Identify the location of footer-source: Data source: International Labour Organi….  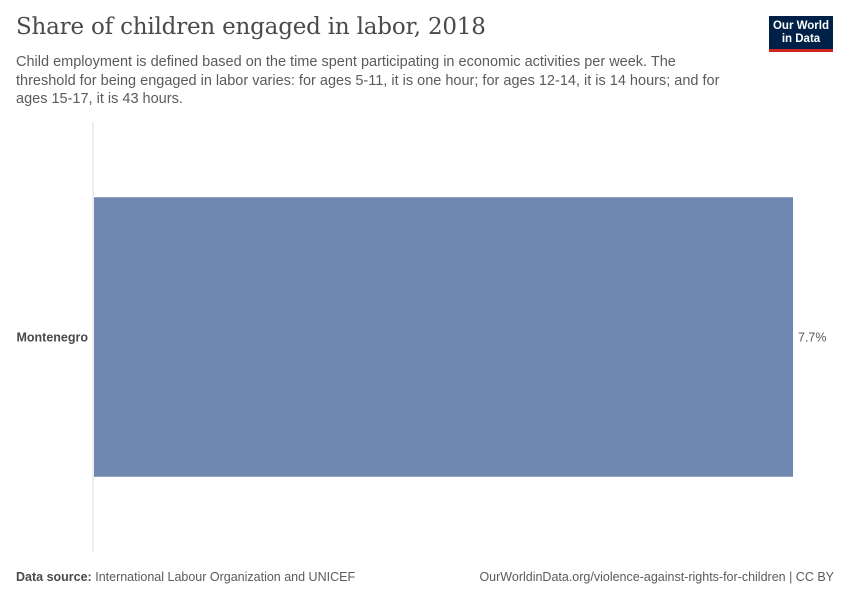
(185, 577).